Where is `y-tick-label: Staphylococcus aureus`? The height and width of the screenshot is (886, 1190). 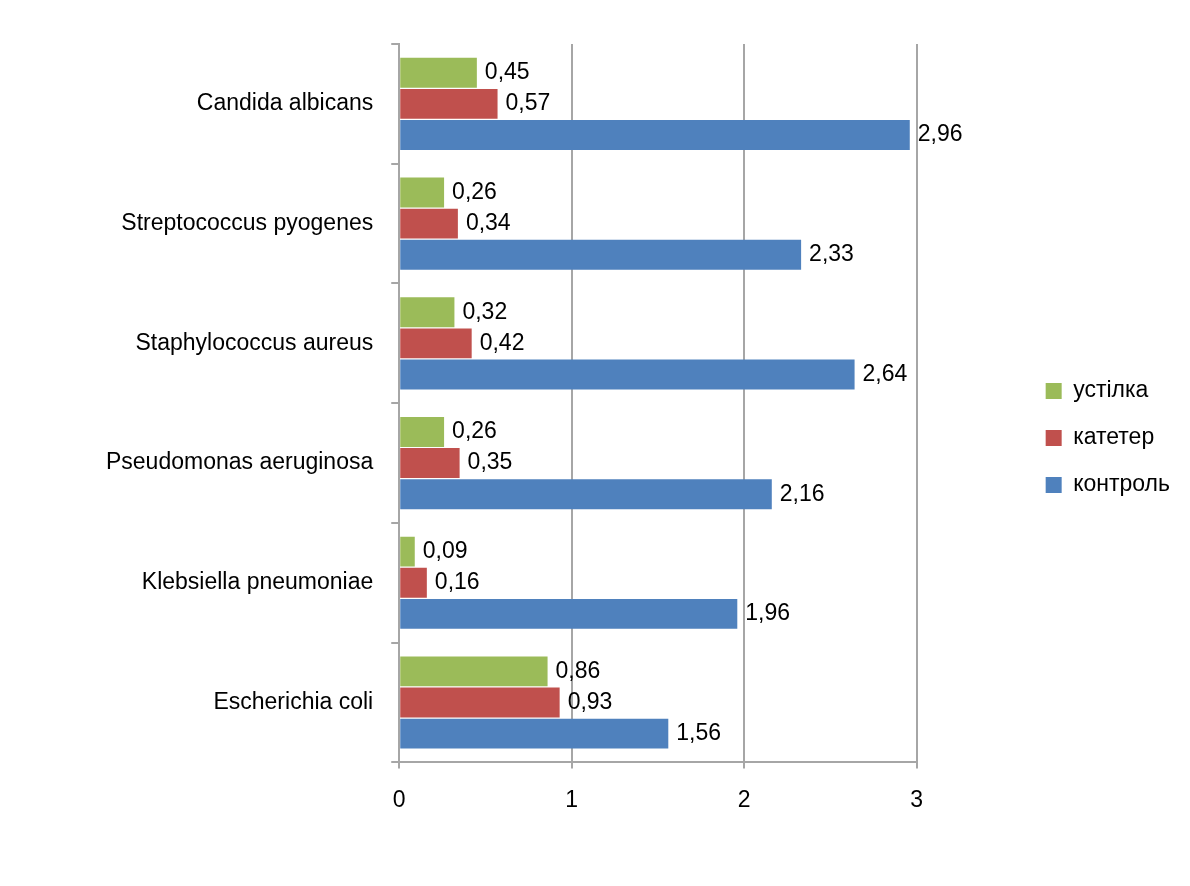 y-tick-label: Staphylococcus aureus is located at coordinates (254, 341).